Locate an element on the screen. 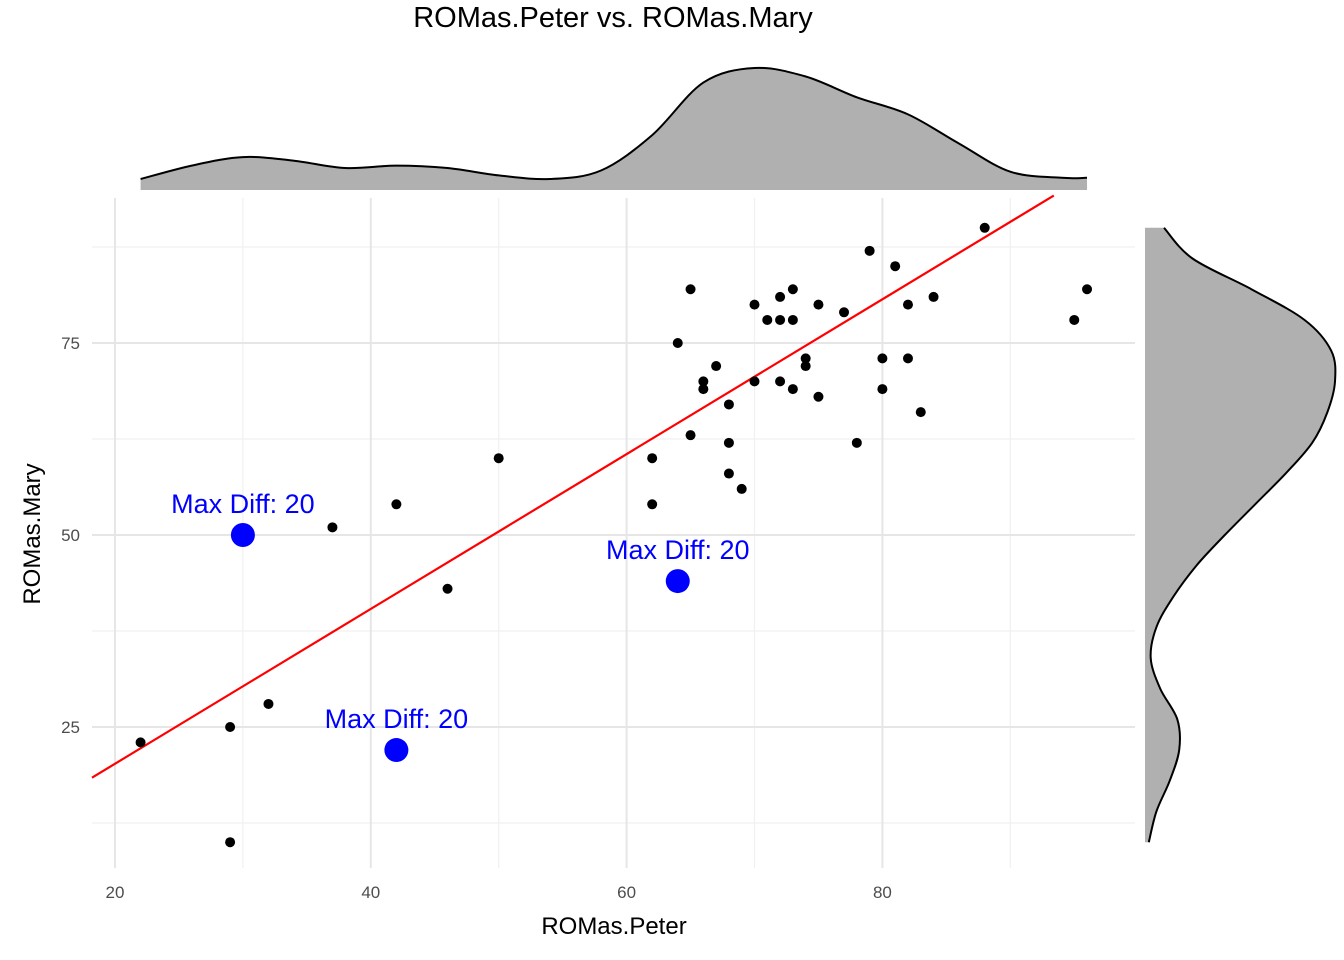  marginal-y-density-outline is located at coordinates (1242, 535).